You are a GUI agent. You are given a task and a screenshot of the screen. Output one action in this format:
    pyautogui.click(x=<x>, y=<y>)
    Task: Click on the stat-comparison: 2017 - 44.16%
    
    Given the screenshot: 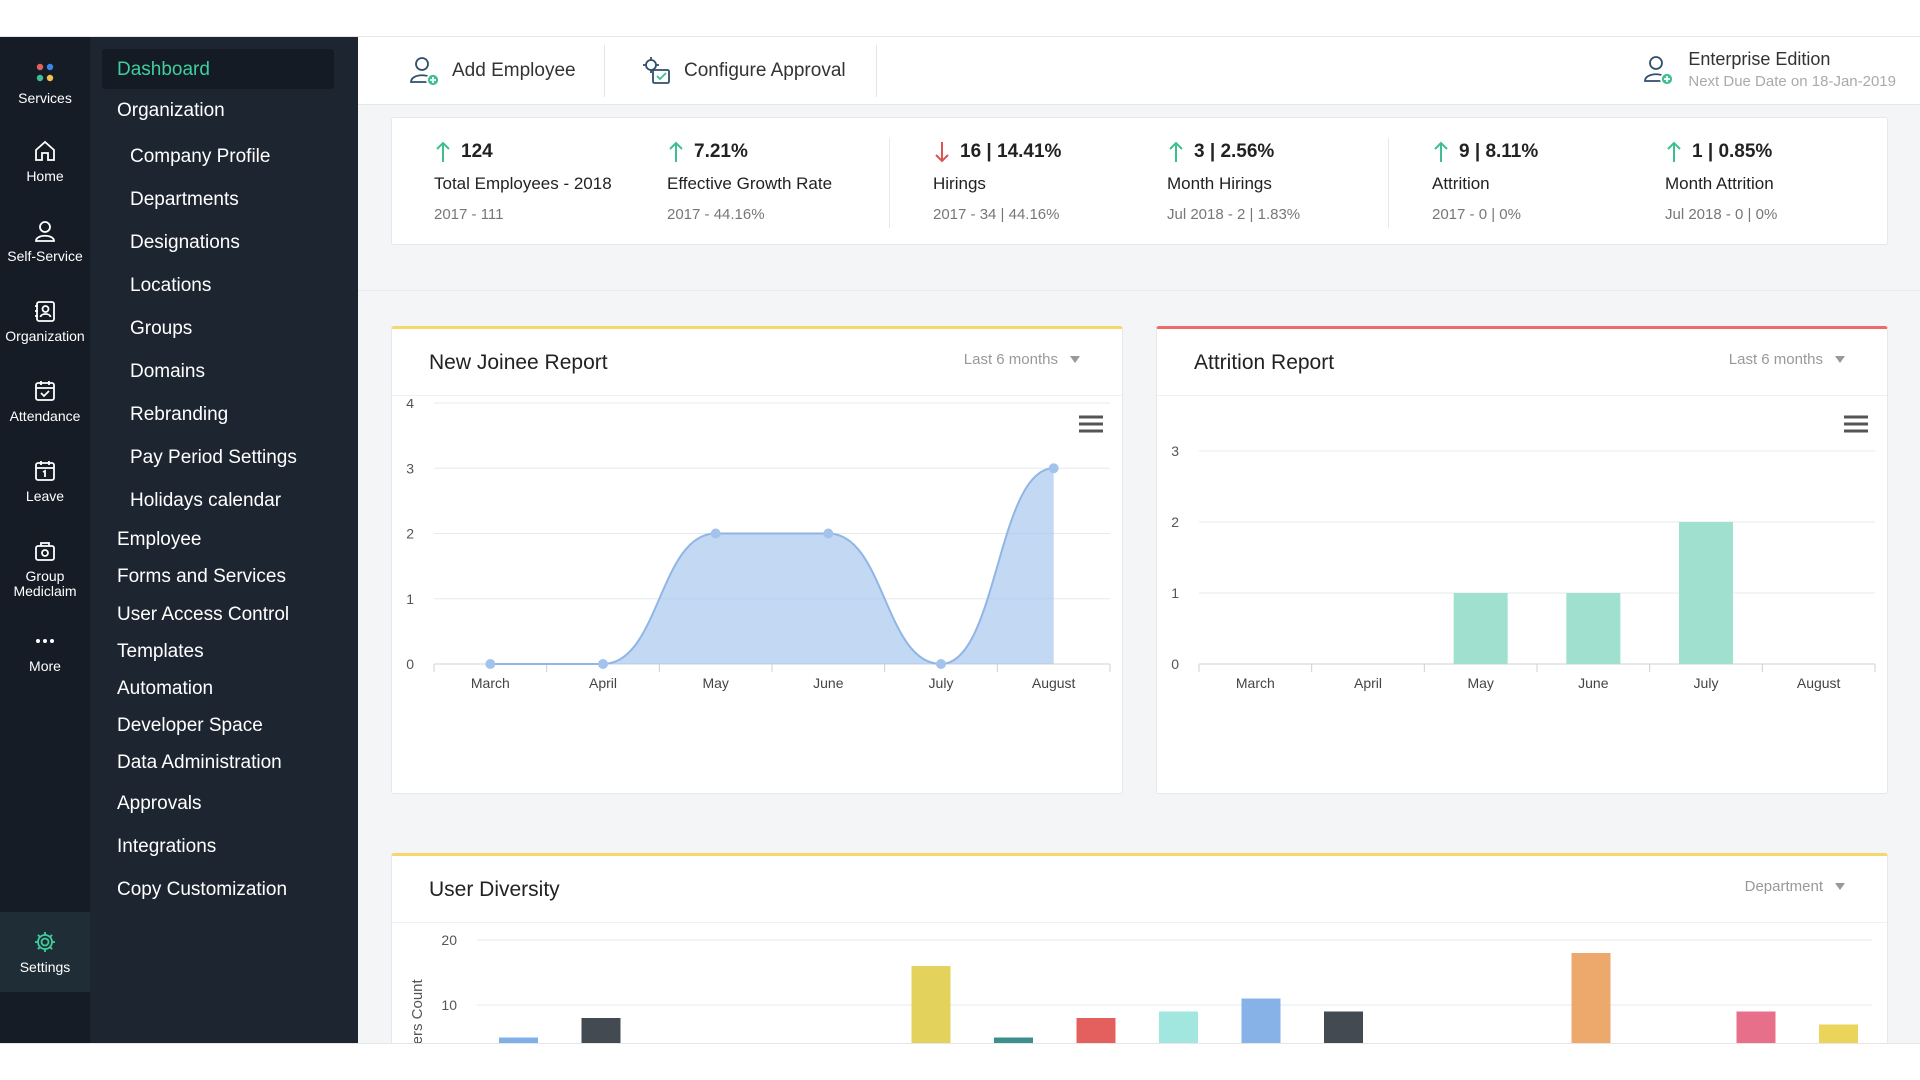 What is the action you would take?
    pyautogui.click(x=716, y=214)
    